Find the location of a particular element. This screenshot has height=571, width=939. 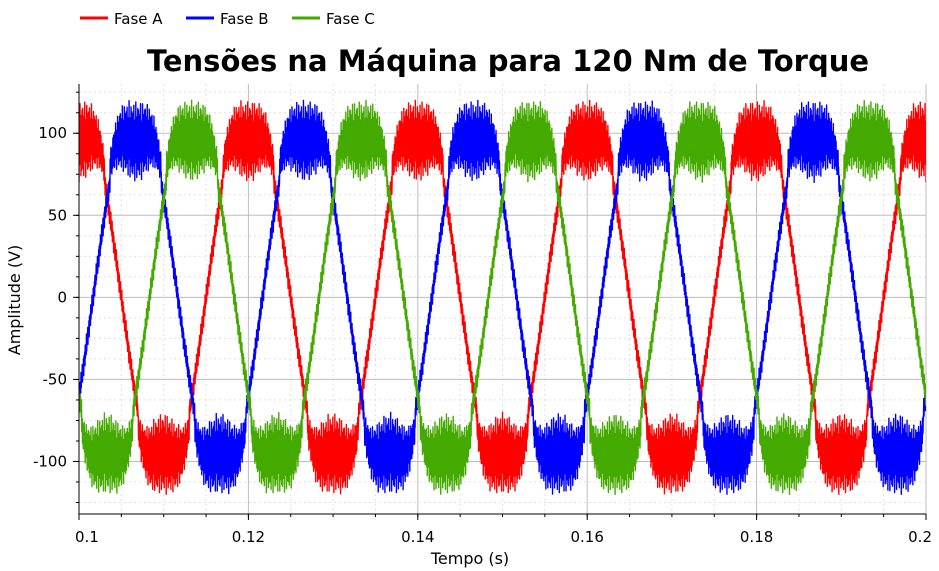

y-tick-label: 0 is located at coordinates (62, 297).